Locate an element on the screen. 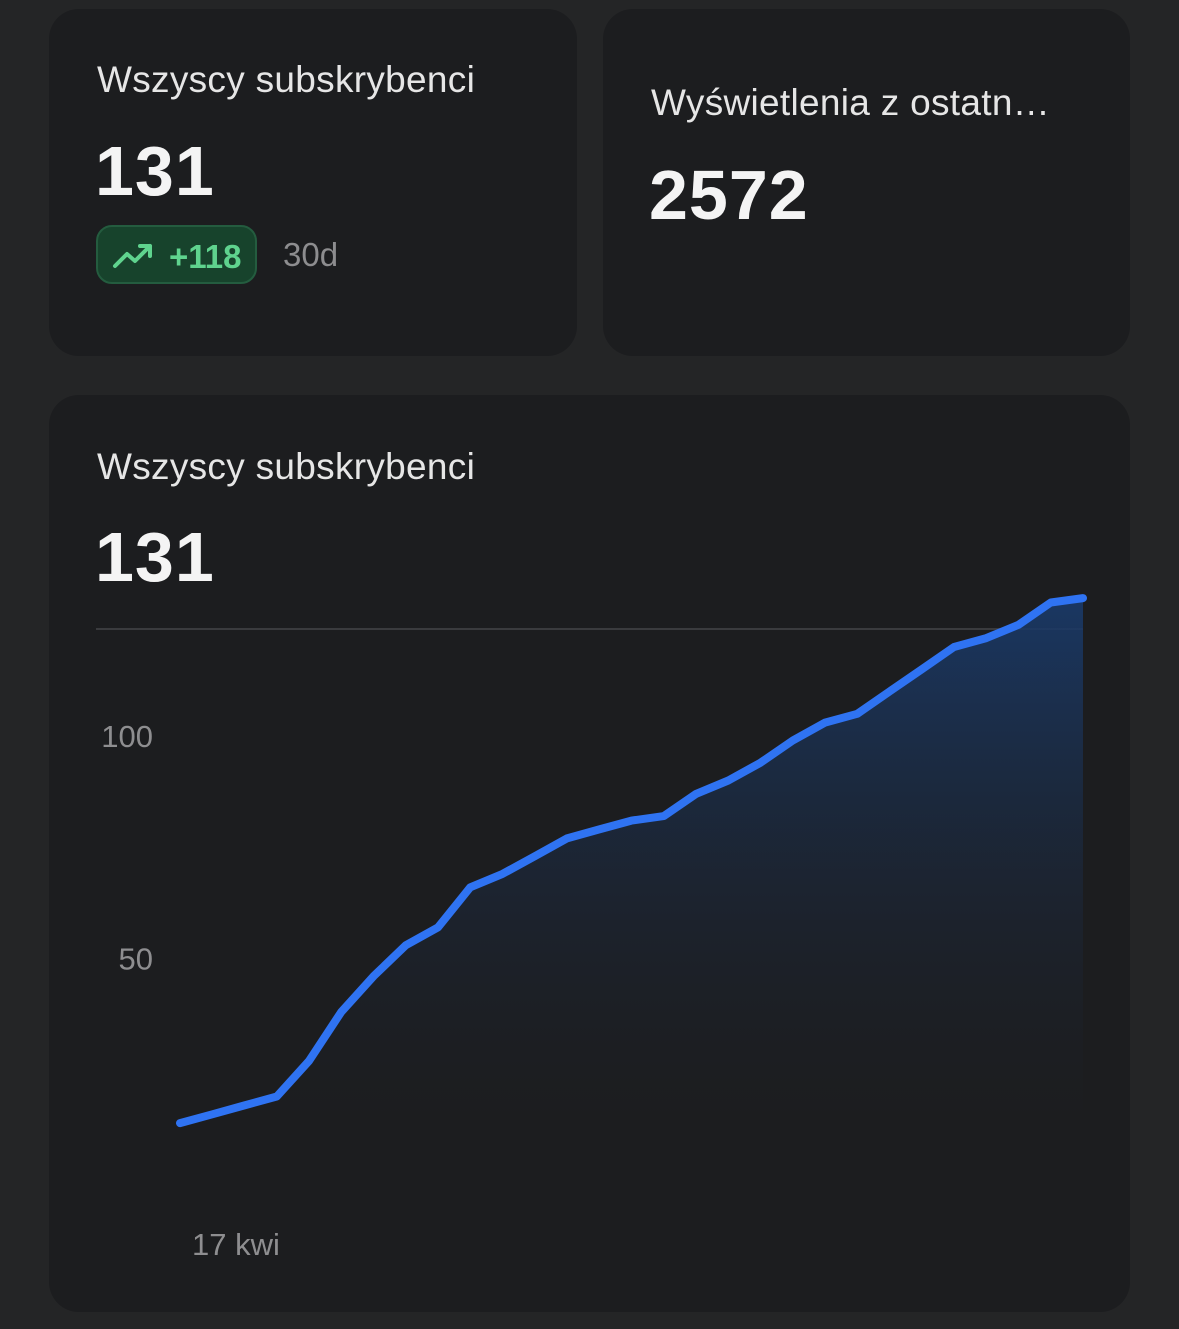 This screenshot has height=1329, width=1179. chart-card-count: 131 is located at coordinates (155, 557).